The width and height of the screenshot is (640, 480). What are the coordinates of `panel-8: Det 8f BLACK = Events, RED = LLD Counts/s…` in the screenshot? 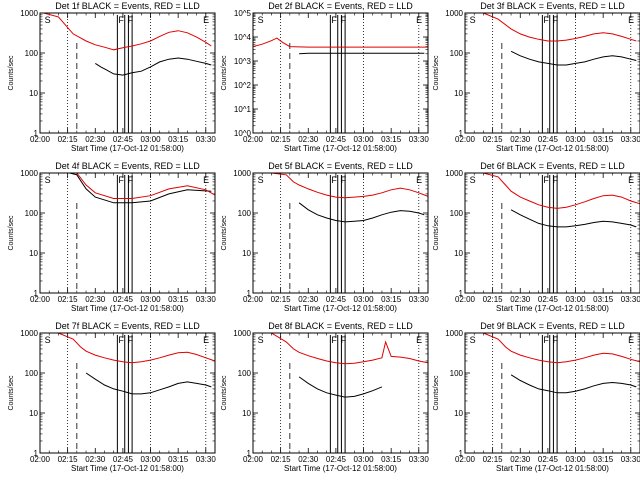 It's located at (325, 397).